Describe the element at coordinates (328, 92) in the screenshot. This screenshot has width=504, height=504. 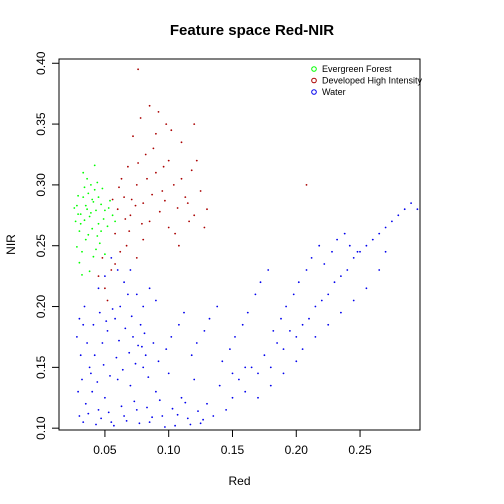
I see `legend-item: Water` at that location.